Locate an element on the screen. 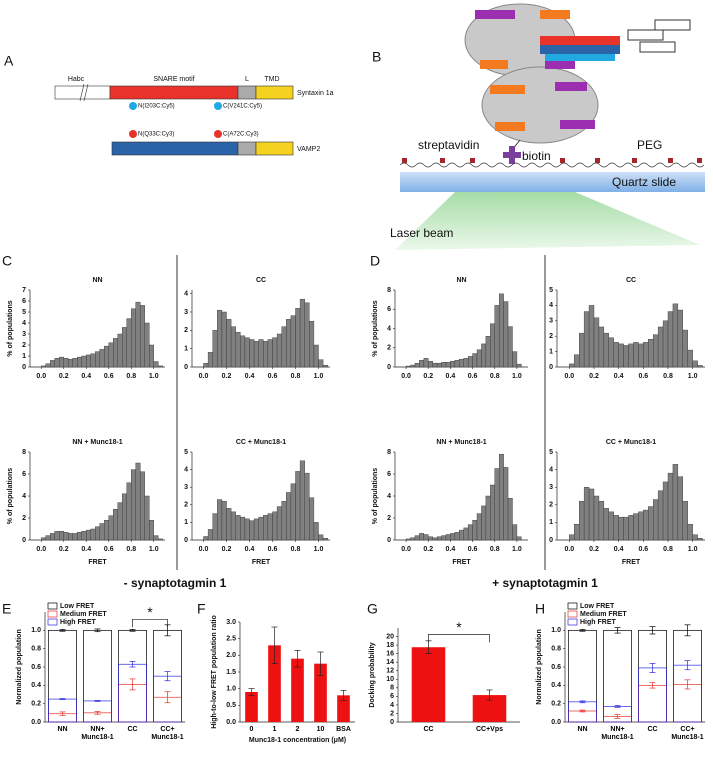  chart-title: NN is located at coordinates (461, 280).